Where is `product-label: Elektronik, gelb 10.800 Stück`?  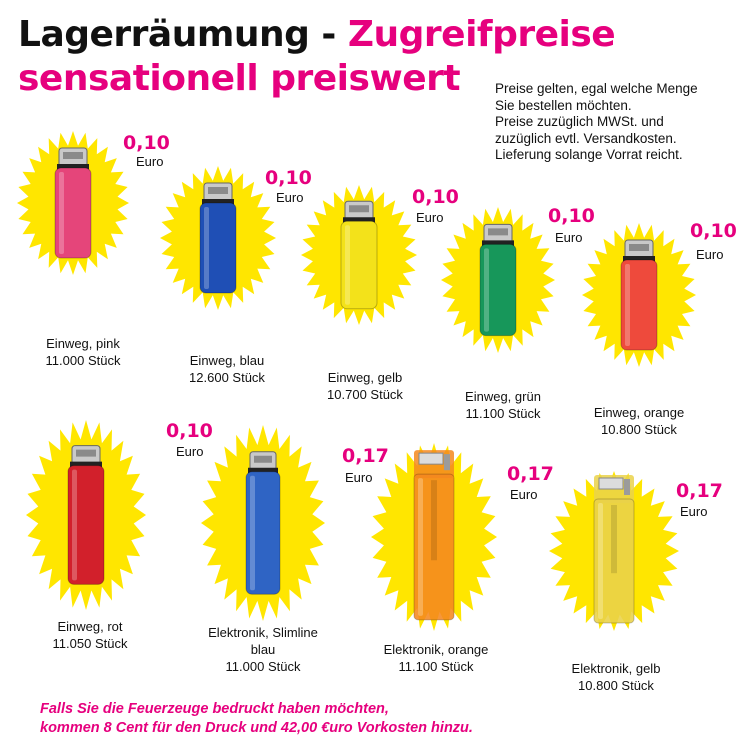 product-label: Elektronik, gelb 10.800 Stück is located at coordinates (616, 677).